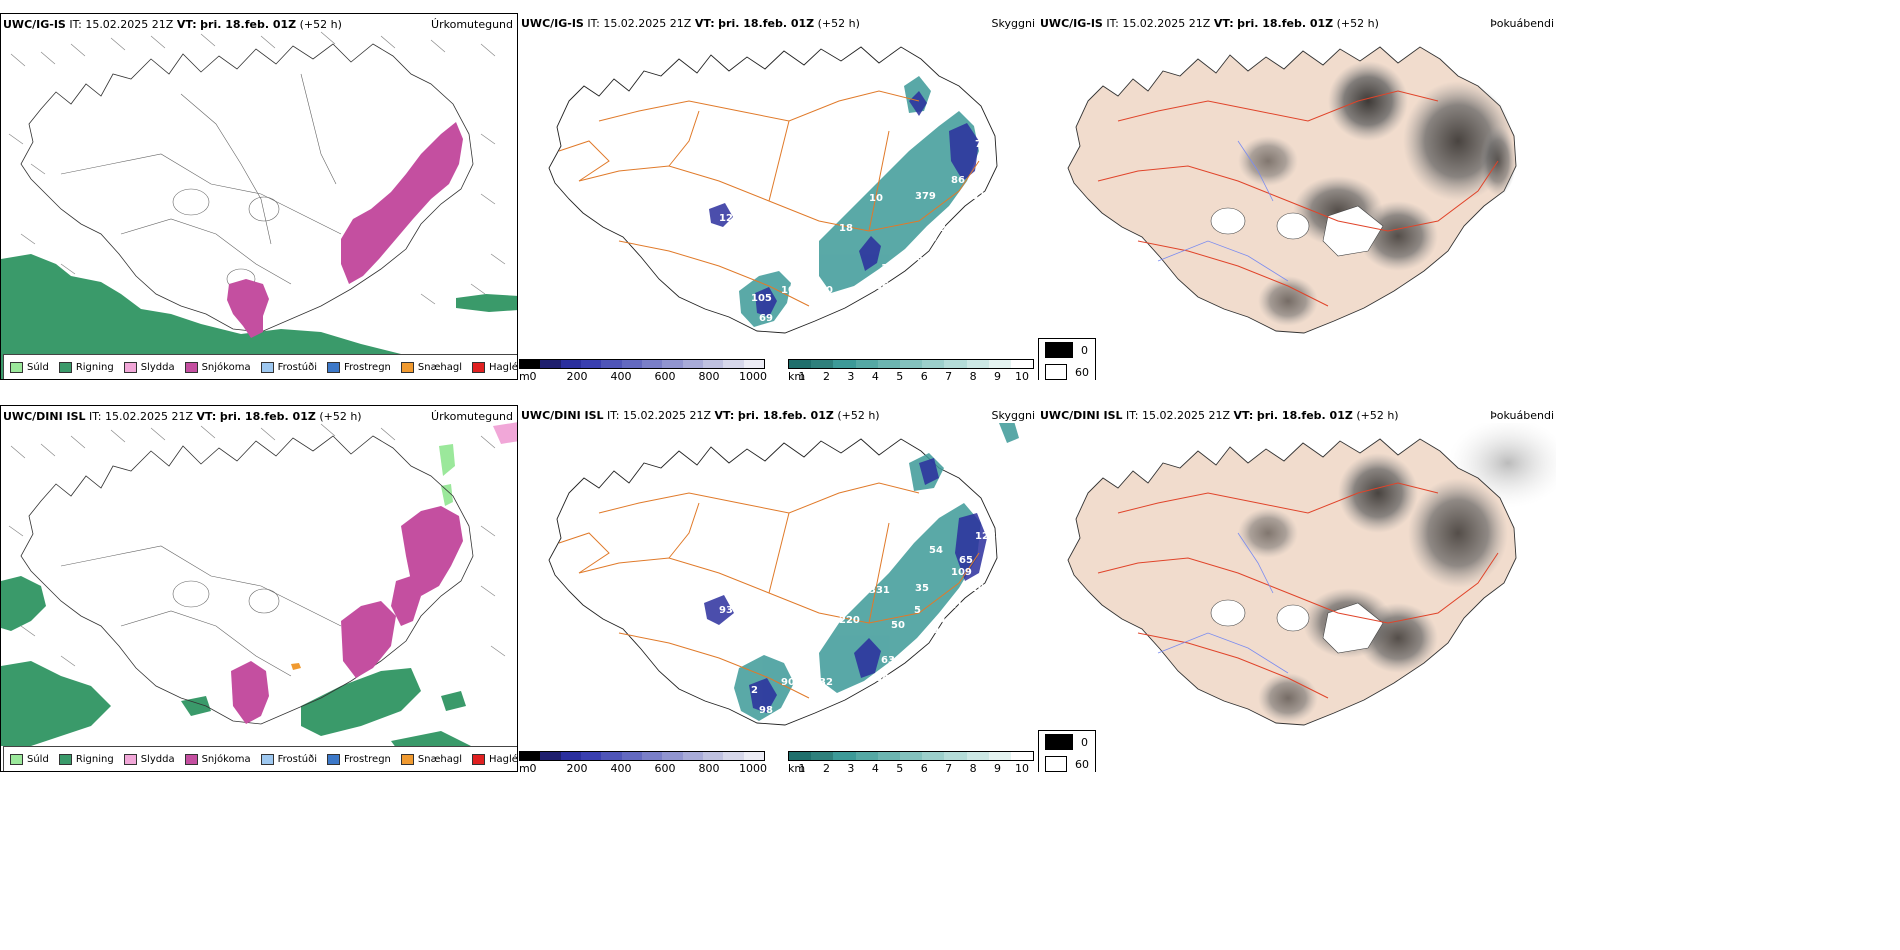 The height and width of the screenshot is (950, 1900). Describe the element at coordinates (524, 767) in the screenshot. I see `terrain-unit: m` at that location.